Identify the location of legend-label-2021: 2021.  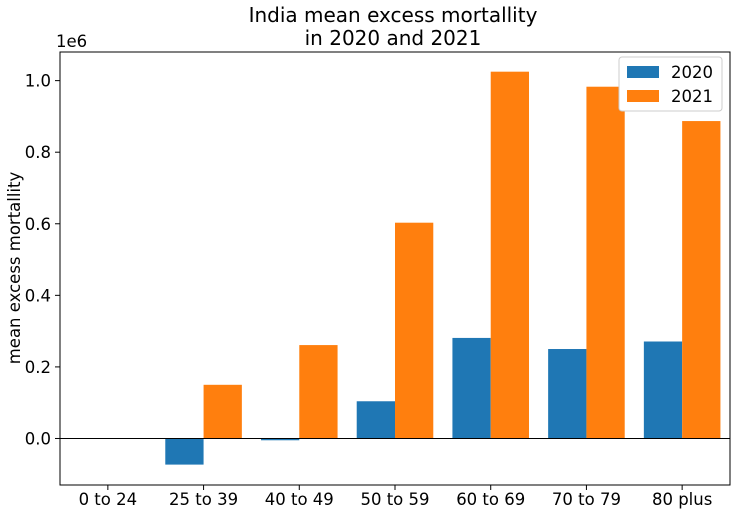
(692, 96).